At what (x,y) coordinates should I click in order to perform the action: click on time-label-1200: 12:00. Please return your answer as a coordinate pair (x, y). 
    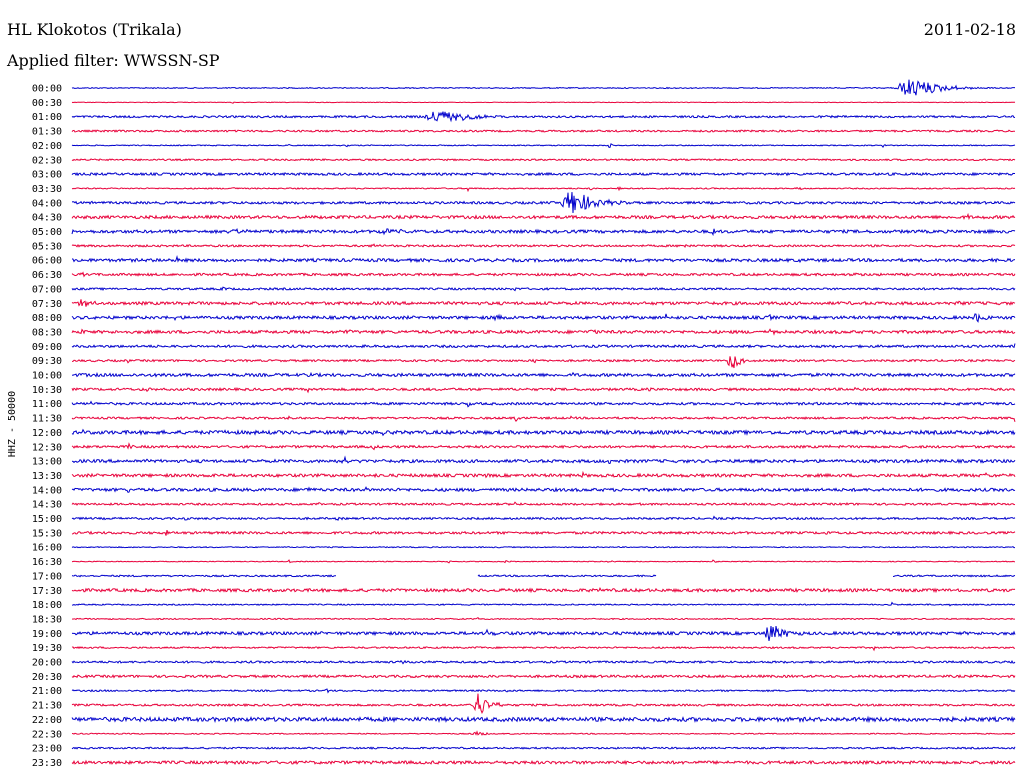
    Looking at the image, I should click on (47, 433).